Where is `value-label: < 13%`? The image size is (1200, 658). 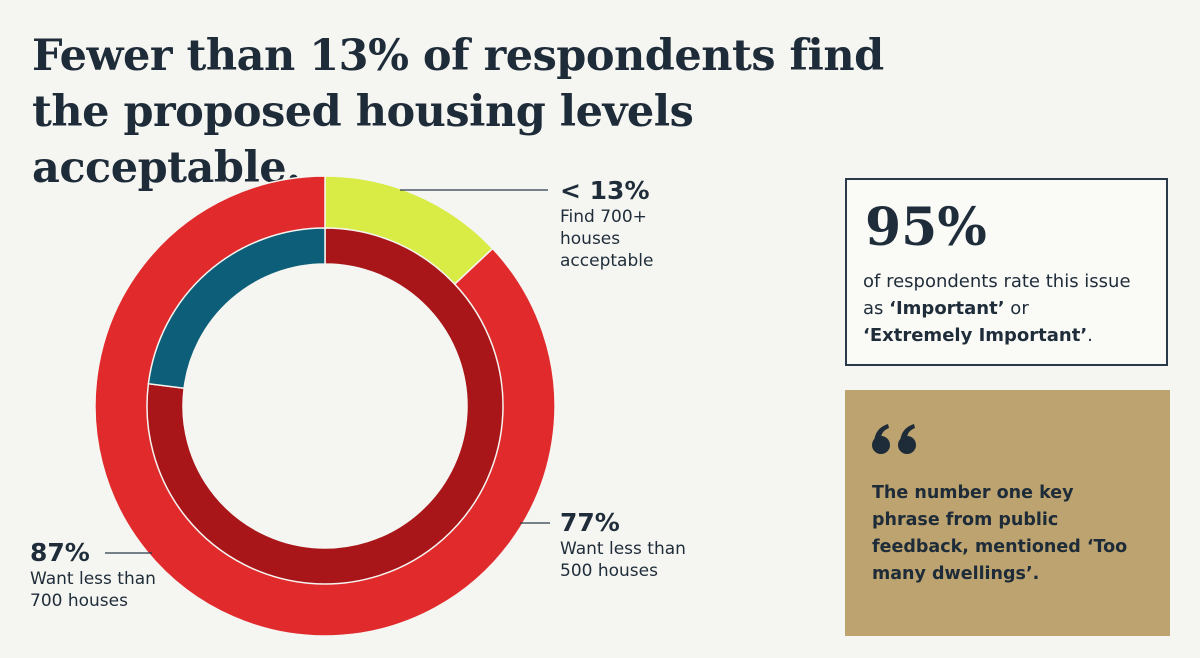 value-label: < 13% is located at coordinates (605, 190).